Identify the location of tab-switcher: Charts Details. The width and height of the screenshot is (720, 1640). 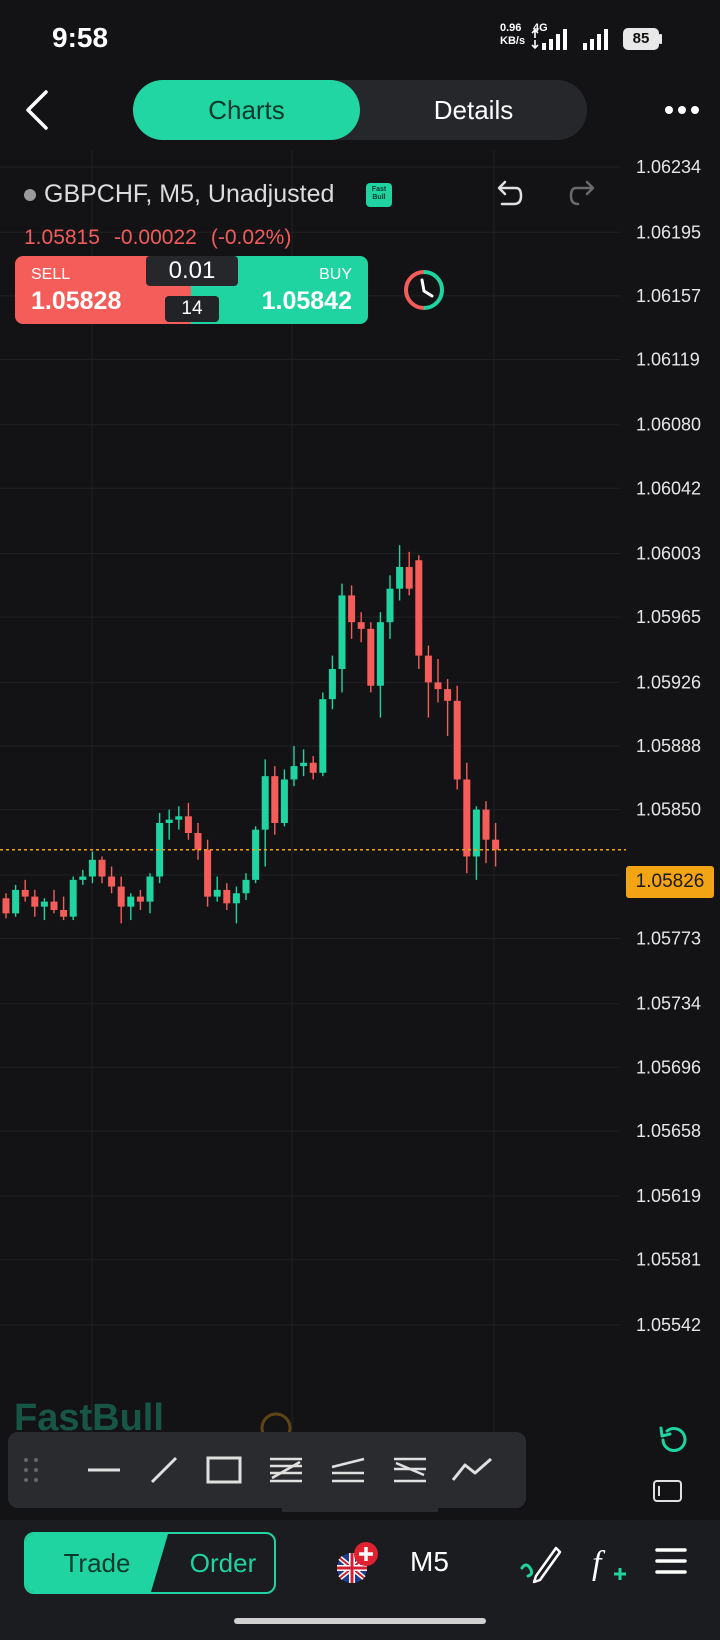
(360, 110).